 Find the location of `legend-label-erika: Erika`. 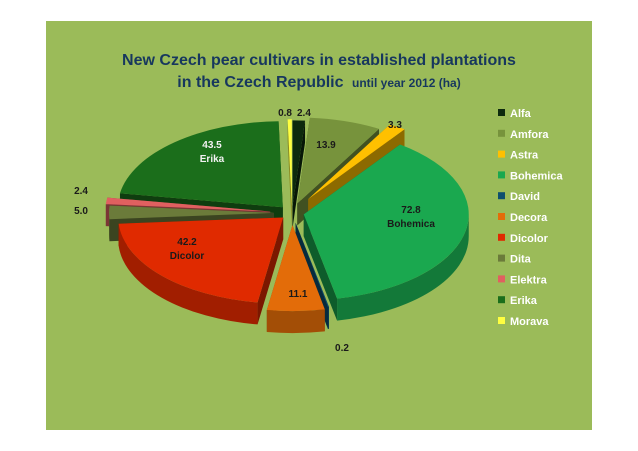

legend-label-erika: Erika is located at coordinates (524, 301).